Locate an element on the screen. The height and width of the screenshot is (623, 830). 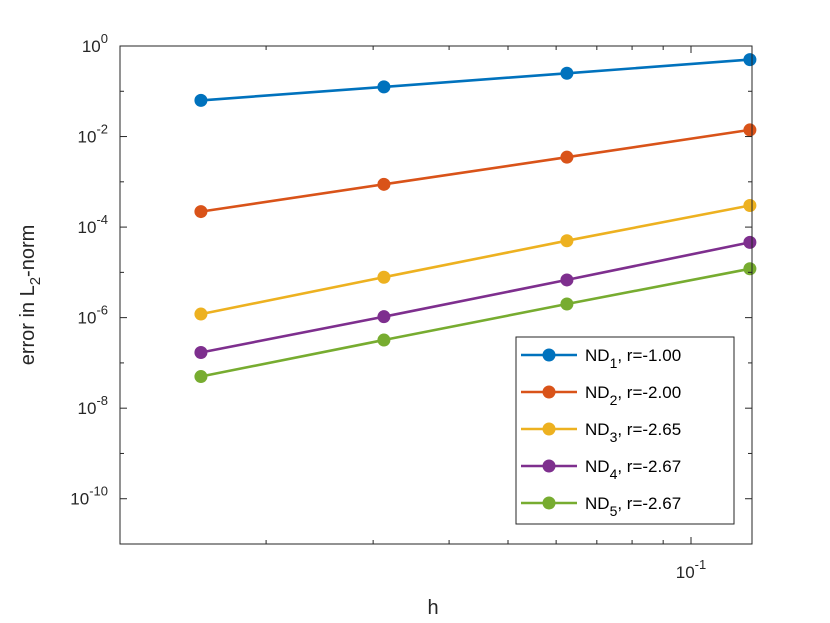
legend-entry: ND4, r=-2.67 is located at coordinates (601, 469).